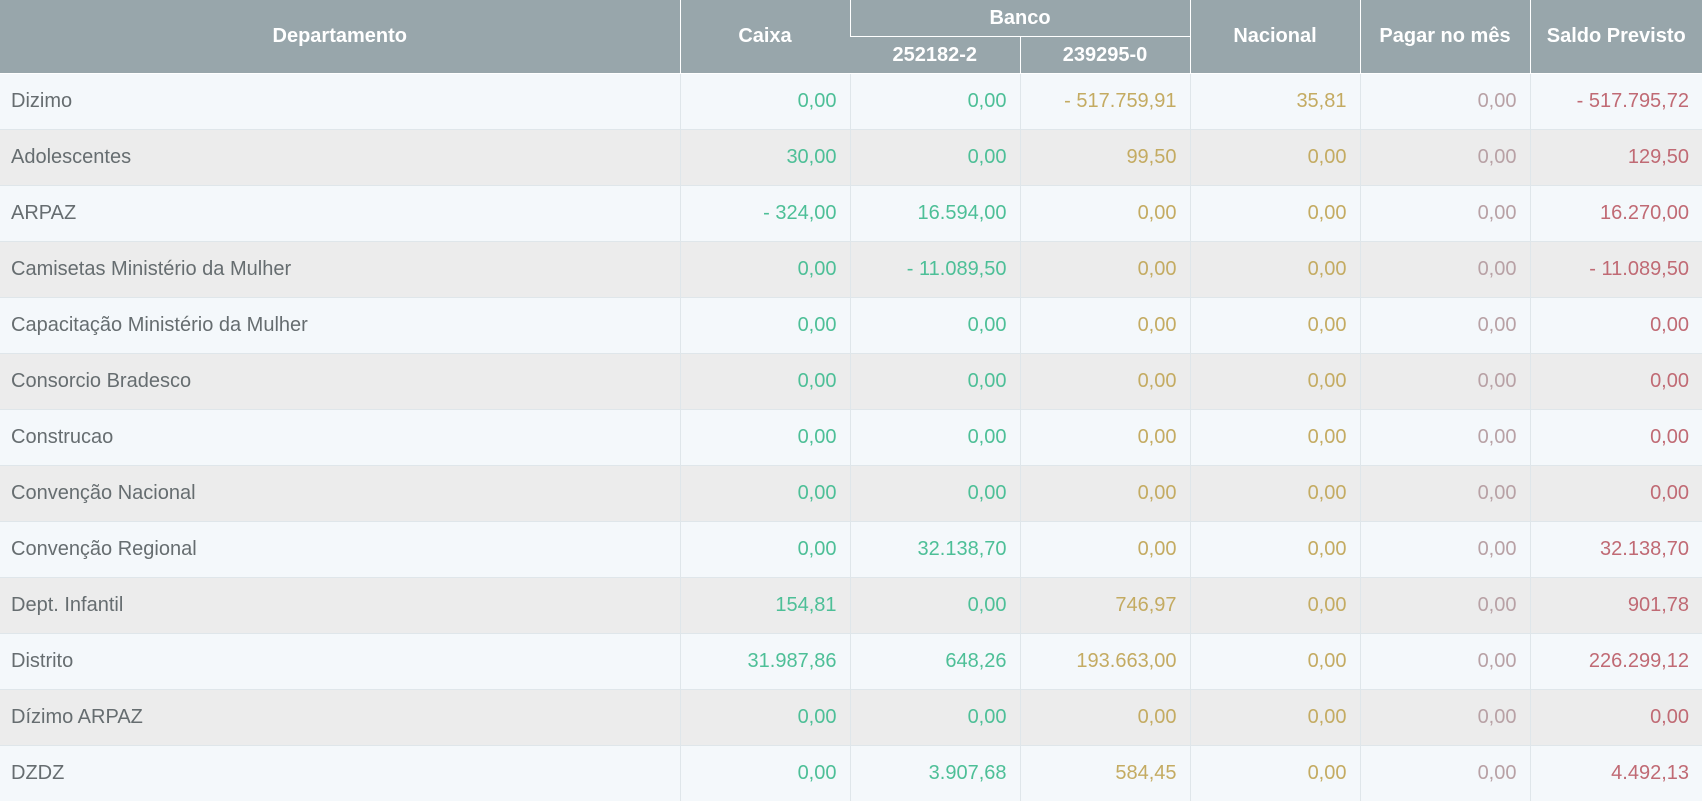  What do you see at coordinates (1274, 37) in the screenshot?
I see `header-nacional: Nacional` at bounding box center [1274, 37].